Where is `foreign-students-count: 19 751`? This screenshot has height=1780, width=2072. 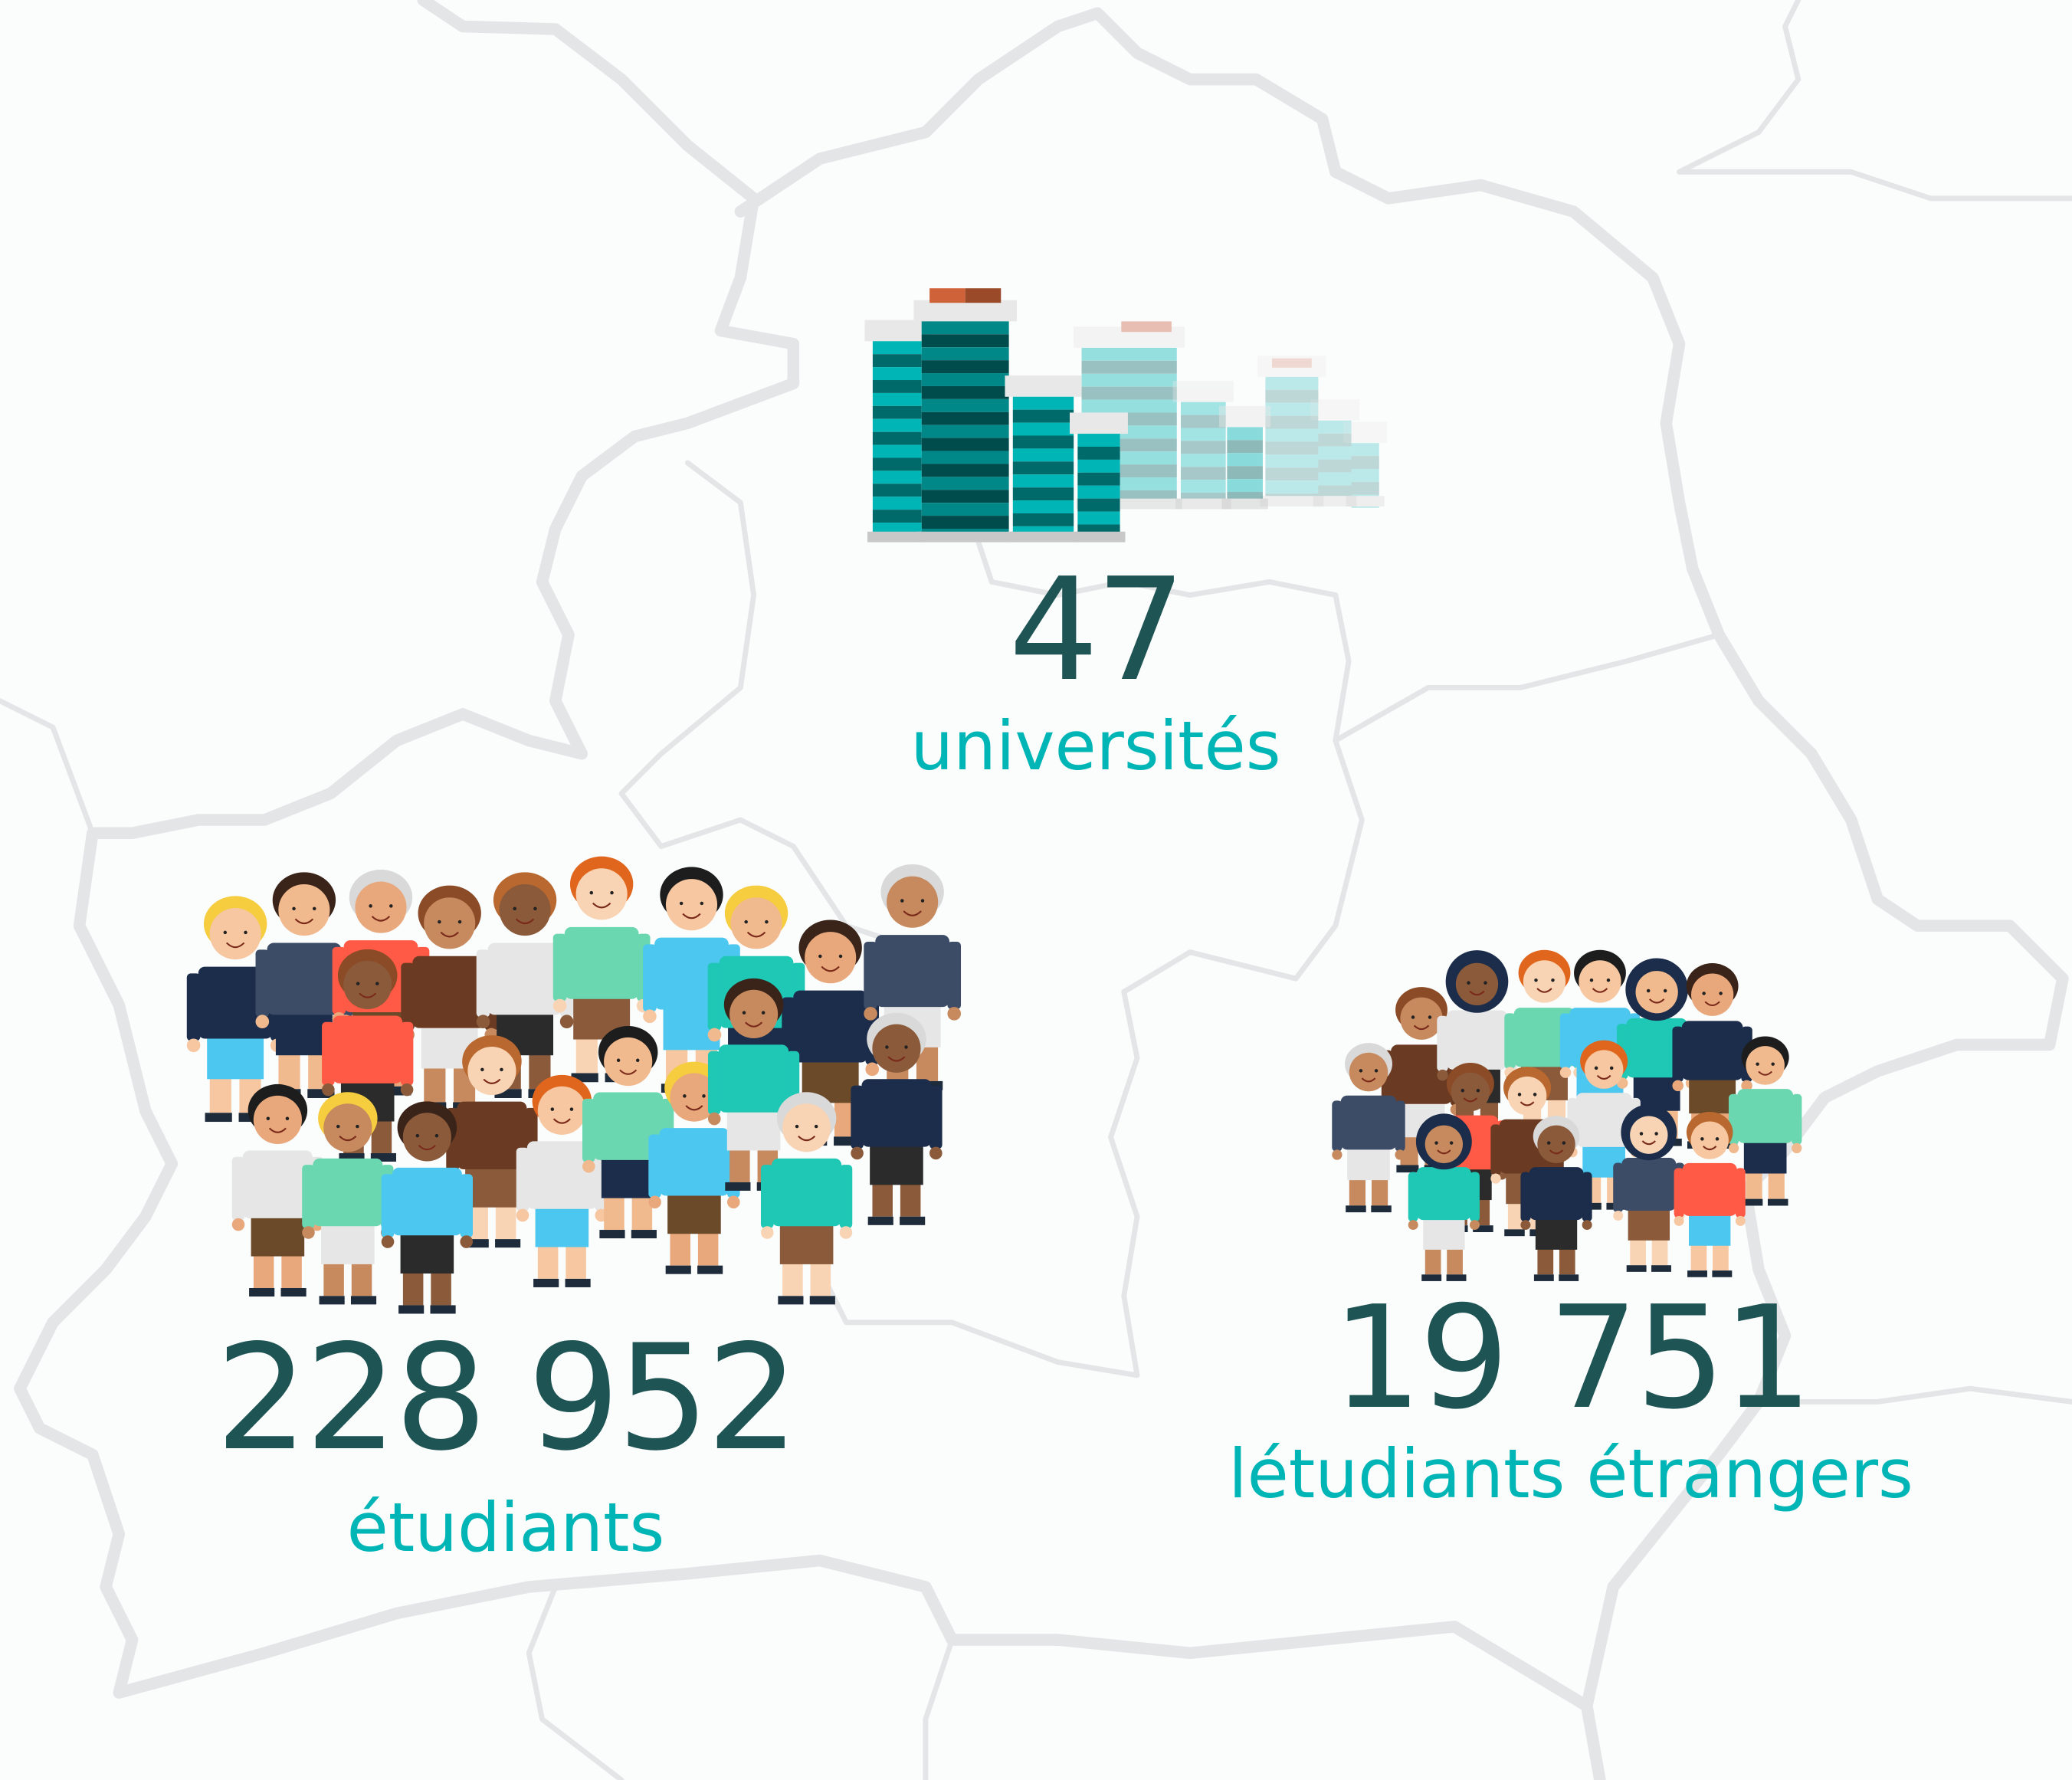 foreign-students-count: 19 751 is located at coordinates (1572, 1358).